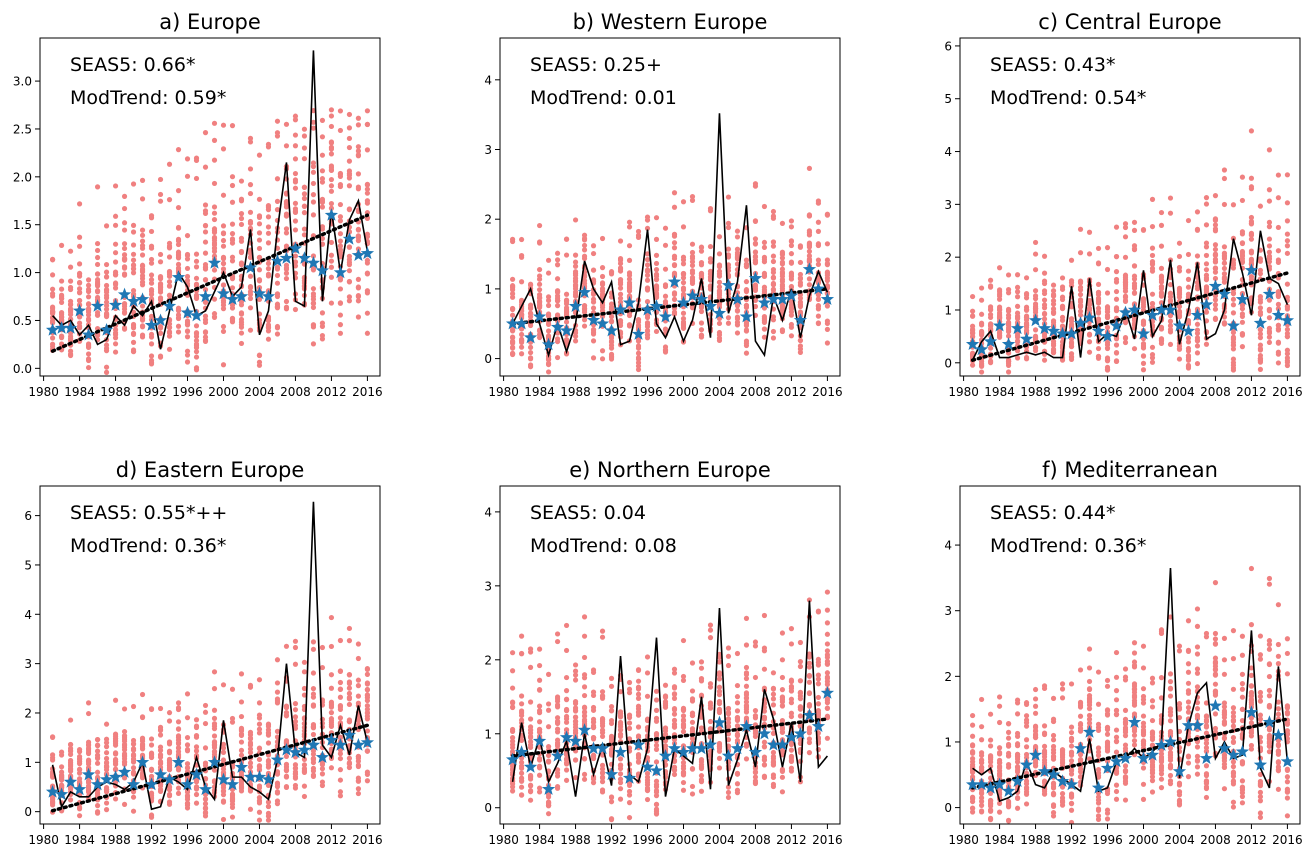 The image size is (1312, 864). Describe the element at coordinates (670, 22) in the screenshot. I see `subplot-title: b) Western Europe` at that location.